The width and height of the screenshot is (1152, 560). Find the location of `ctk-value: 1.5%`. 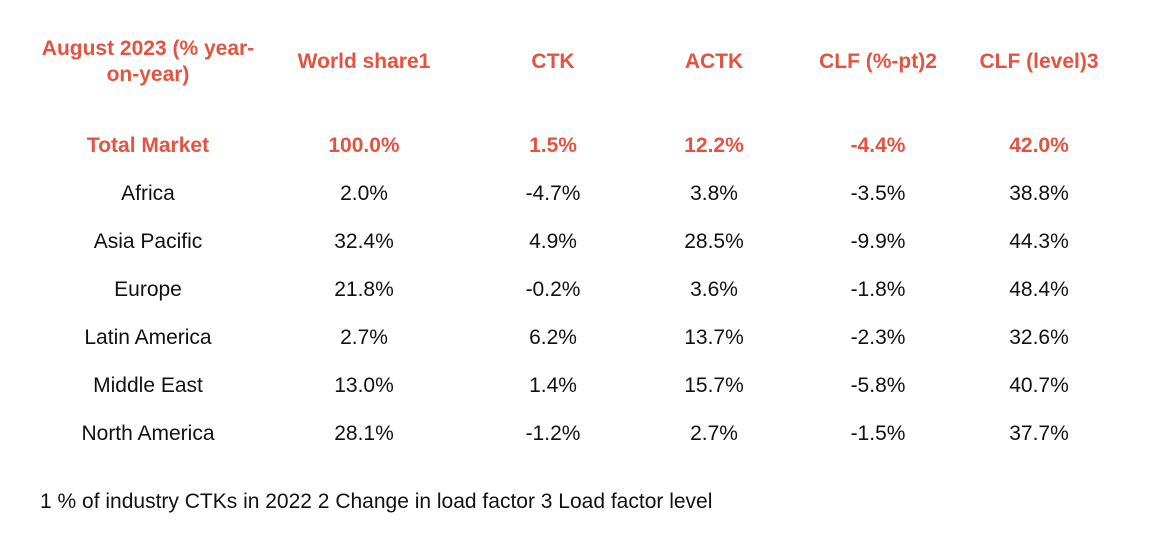

ctk-value: 1.5% is located at coordinates (553, 145).